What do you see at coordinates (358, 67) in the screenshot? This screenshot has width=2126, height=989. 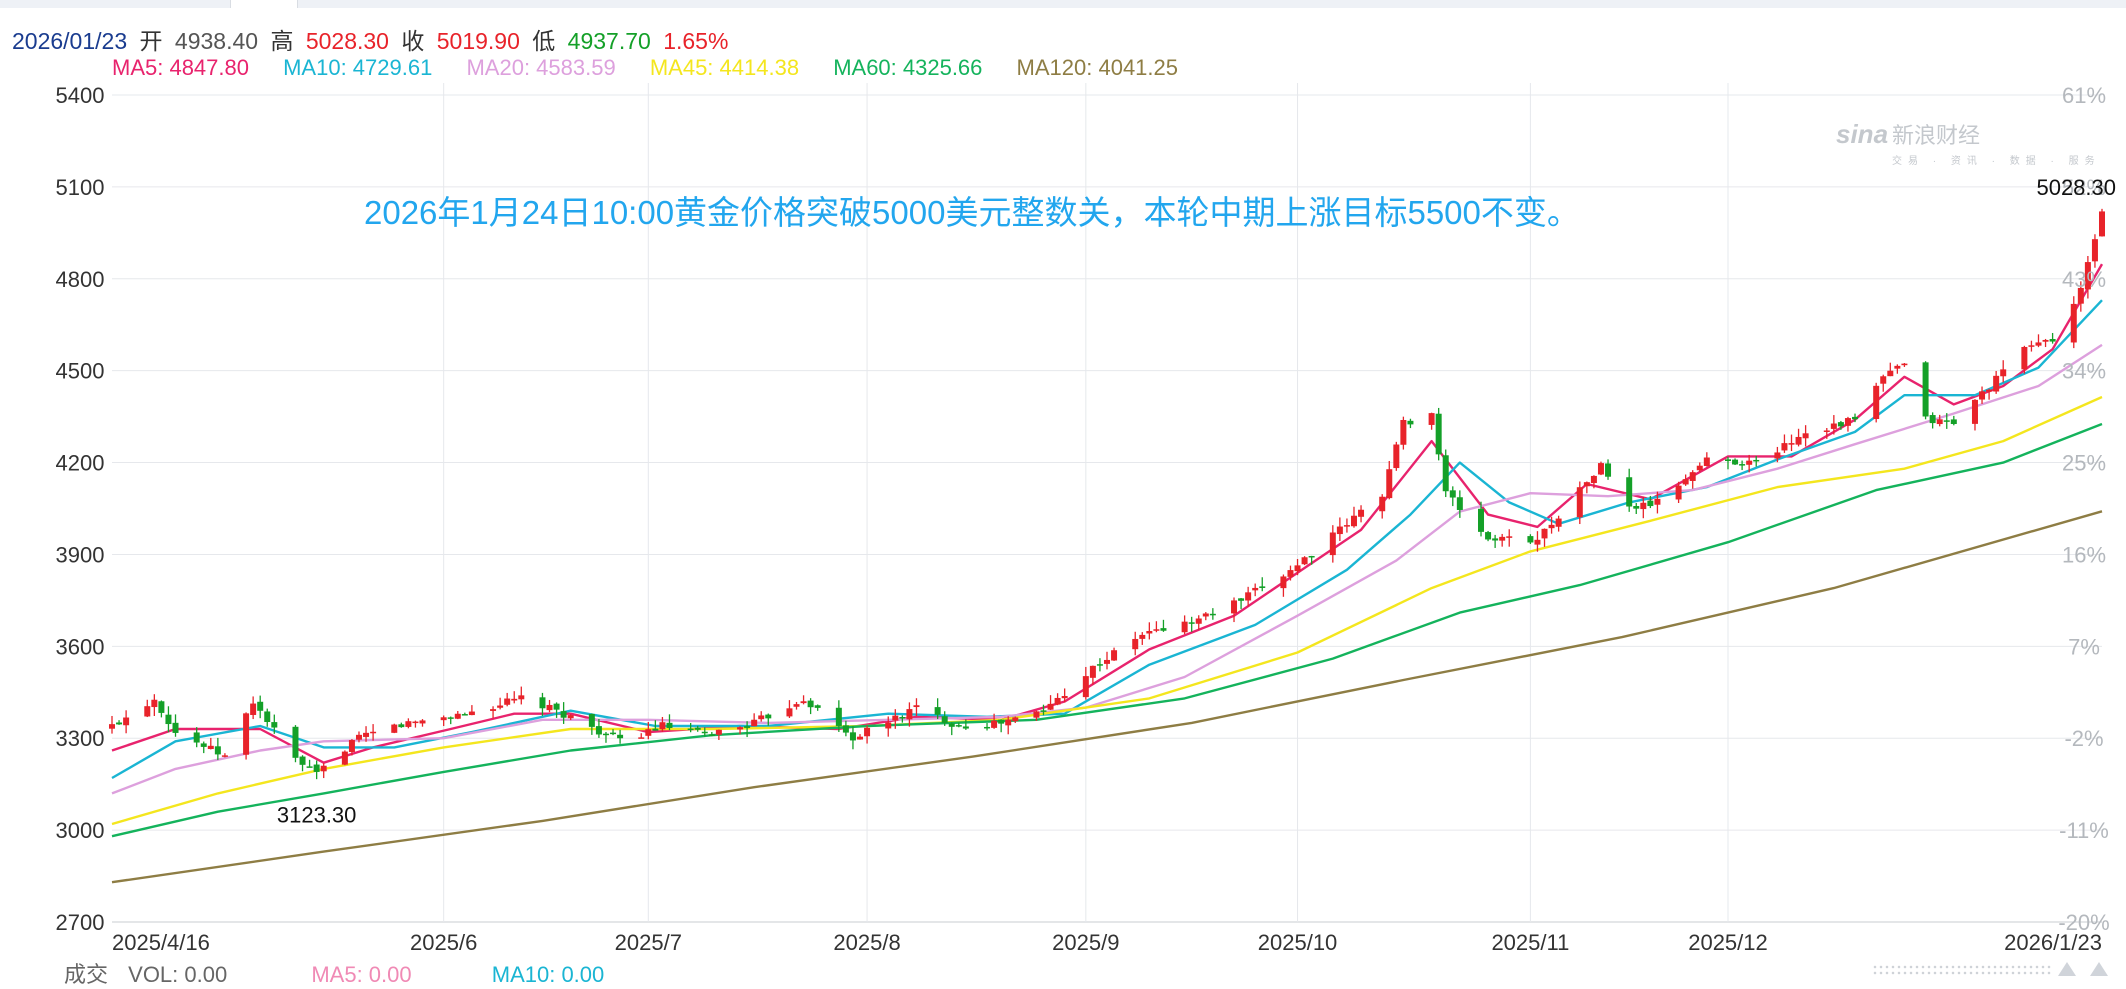 I see `ma10-legend: MA10: 4729.61` at bounding box center [358, 67].